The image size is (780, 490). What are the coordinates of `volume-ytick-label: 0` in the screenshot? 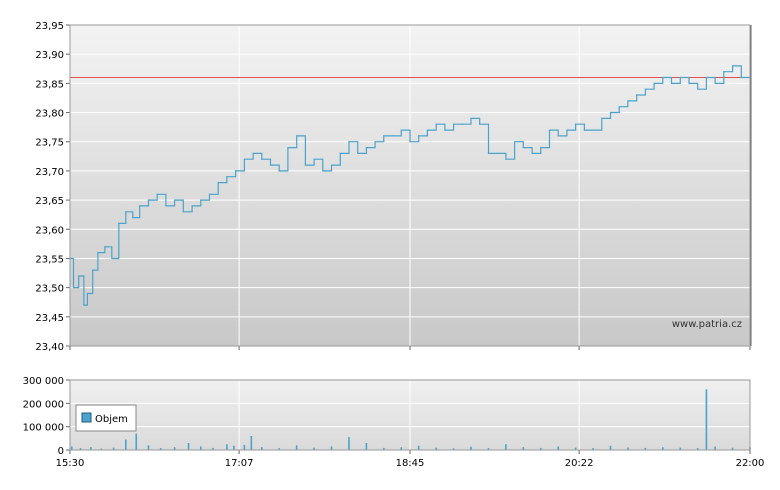 It's located at (61, 451).